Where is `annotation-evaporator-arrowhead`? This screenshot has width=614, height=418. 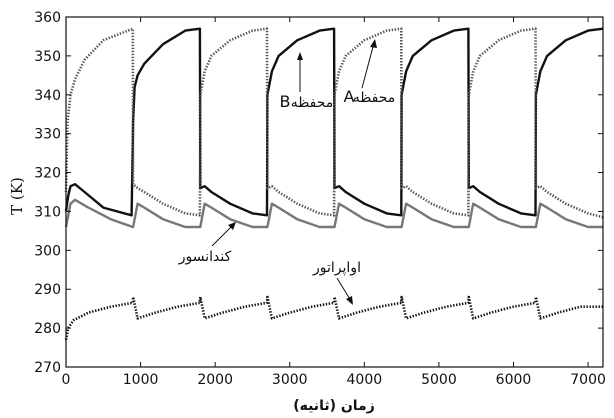 annotation-evaporator-arrowhead is located at coordinates (349, 300).